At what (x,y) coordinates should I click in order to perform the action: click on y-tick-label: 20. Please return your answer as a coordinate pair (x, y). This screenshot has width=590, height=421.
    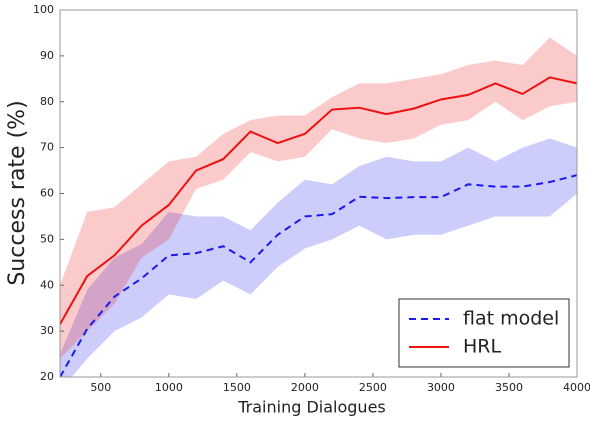
    Looking at the image, I should click on (47, 376).